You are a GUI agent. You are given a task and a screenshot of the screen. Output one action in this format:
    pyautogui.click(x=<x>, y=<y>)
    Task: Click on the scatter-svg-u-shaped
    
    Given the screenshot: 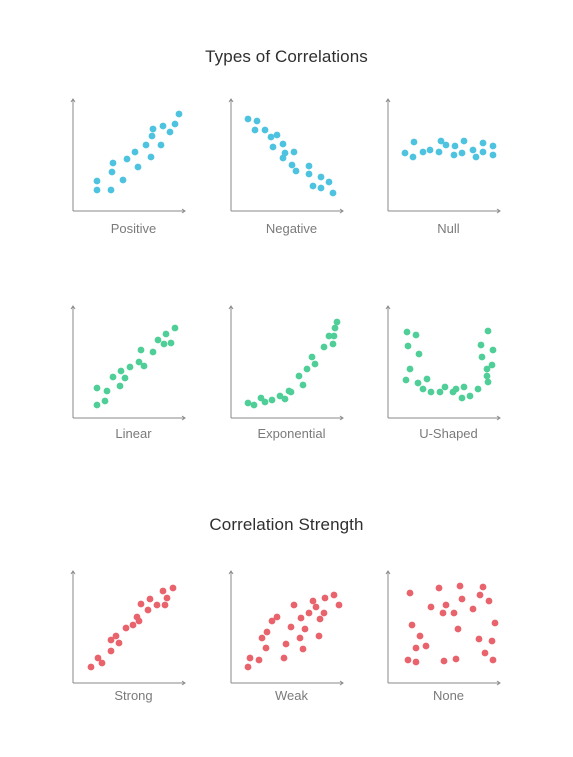 What is the action you would take?
    pyautogui.click(x=443, y=363)
    